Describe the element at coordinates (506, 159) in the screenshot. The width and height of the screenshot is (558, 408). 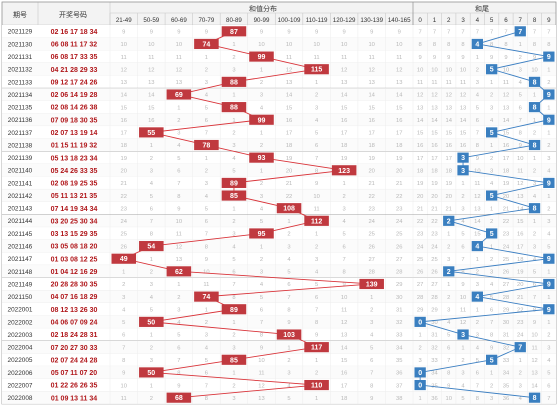
I see `tail-miss-cell: 17` at that location.